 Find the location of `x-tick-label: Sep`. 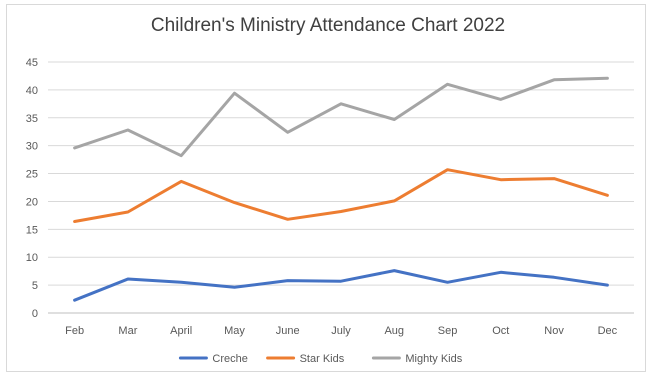

x-tick-label: Sep is located at coordinates (448, 331).